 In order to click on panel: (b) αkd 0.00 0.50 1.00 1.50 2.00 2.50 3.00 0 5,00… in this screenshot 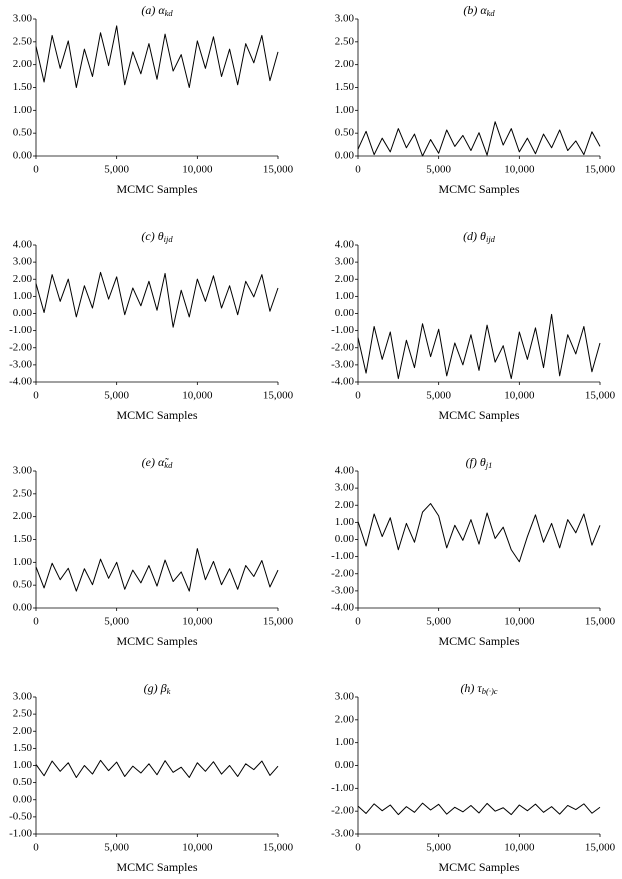, I will do `click(475, 99)`.